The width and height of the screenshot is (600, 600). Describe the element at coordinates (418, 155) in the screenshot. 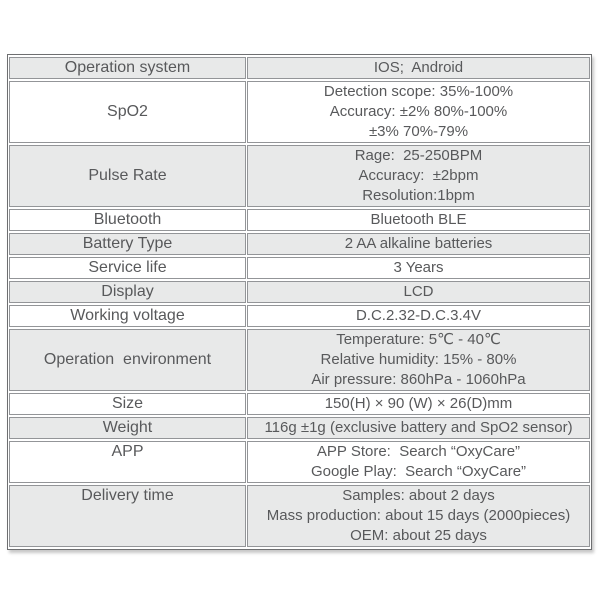

I see `value-text: Rage: 25-250BPM` at that location.